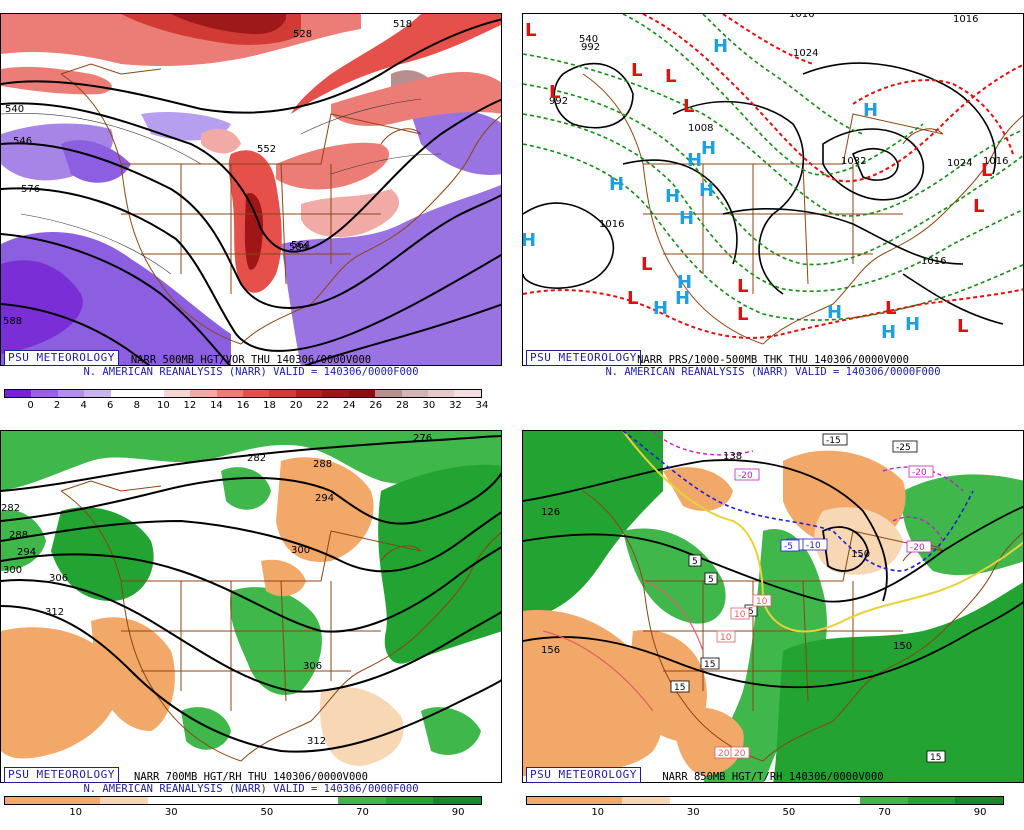  What do you see at coordinates (296, 405) in the screenshot?
I see `colorbar-tick-label: 20` at bounding box center [296, 405].